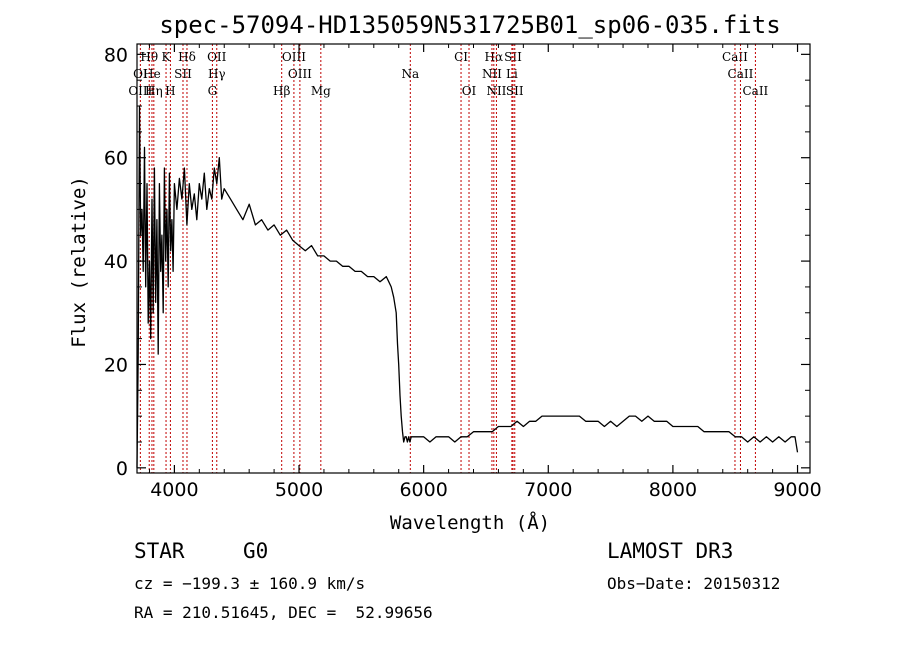 The width and height of the screenshot is (900, 649). What do you see at coordinates (673, 490) in the screenshot?
I see `x-tick-label-4: 8000` at bounding box center [673, 490].